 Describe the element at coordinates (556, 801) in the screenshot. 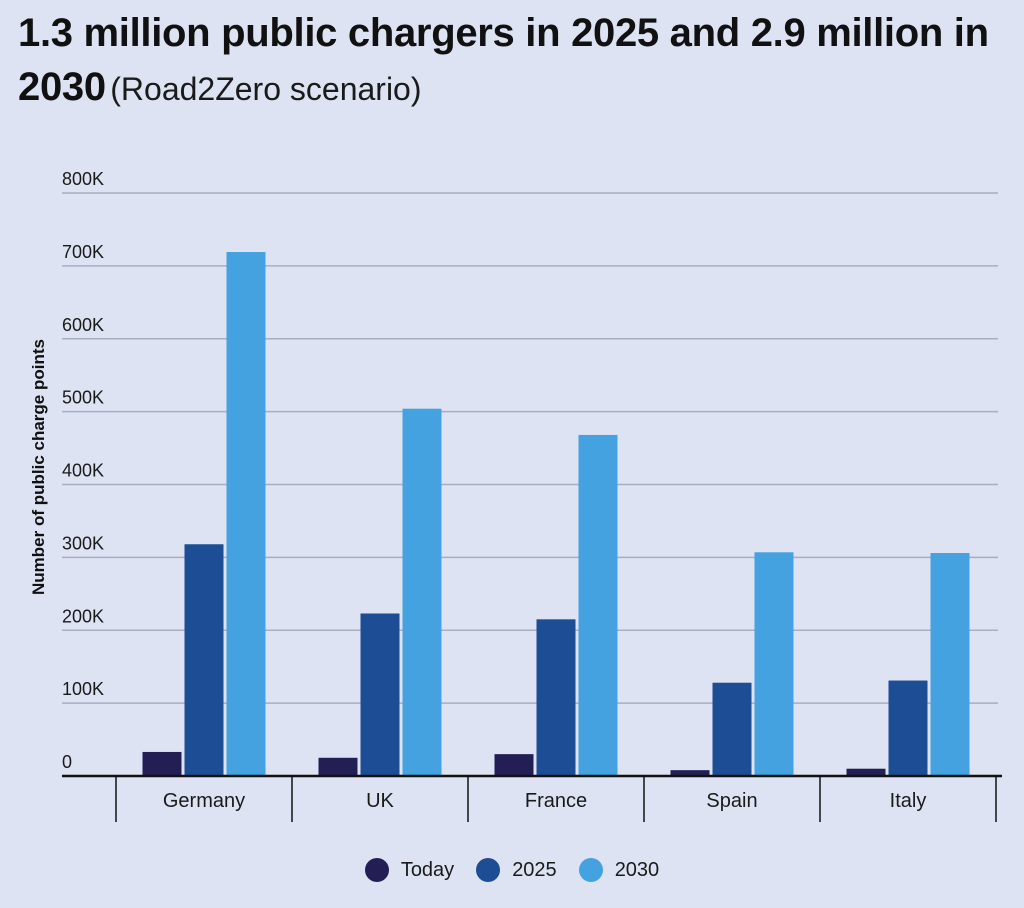

I see `category-label-france: France` at that location.